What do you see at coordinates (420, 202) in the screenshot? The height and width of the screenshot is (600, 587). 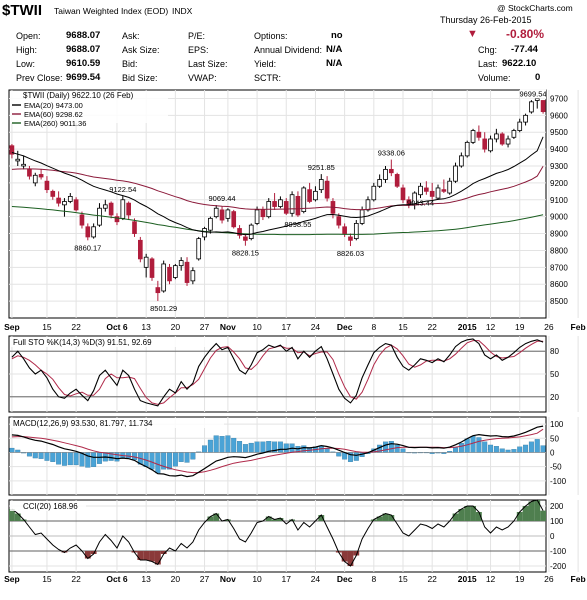 I see `price-annotation: 9043.44` at bounding box center [420, 202].